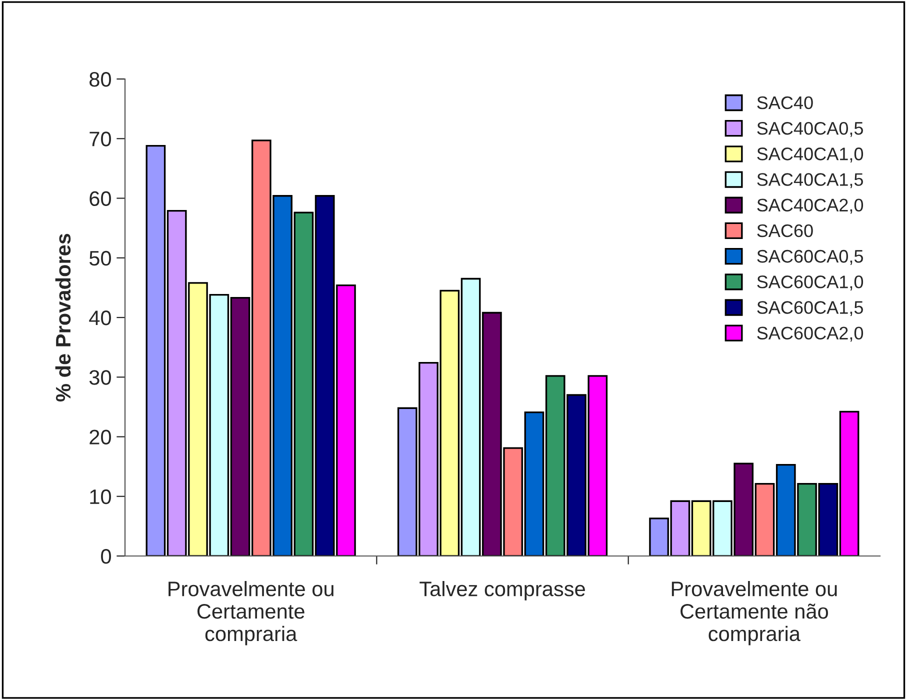 The width and height of the screenshot is (907, 700). What do you see at coordinates (100, 139) in the screenshot?
I see `y-tick-label: 70` at bounding box center [100, 139].